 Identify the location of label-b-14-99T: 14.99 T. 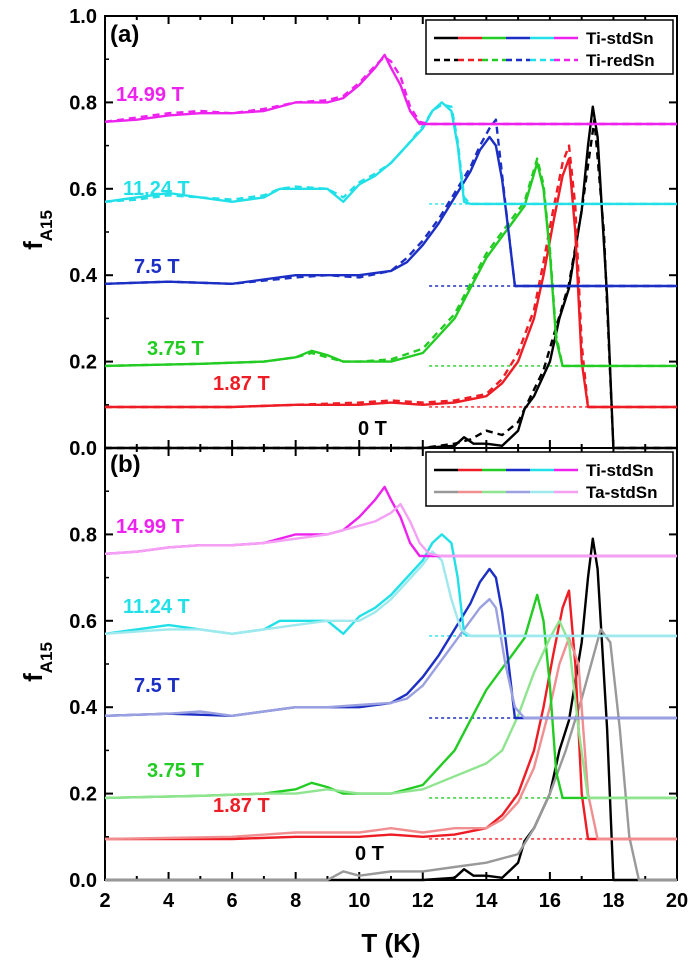
(150, 527).